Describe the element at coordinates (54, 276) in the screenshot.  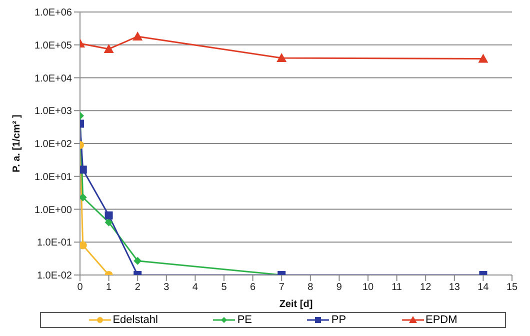
I see `y-tick-label: 1.0E-02` at that location.